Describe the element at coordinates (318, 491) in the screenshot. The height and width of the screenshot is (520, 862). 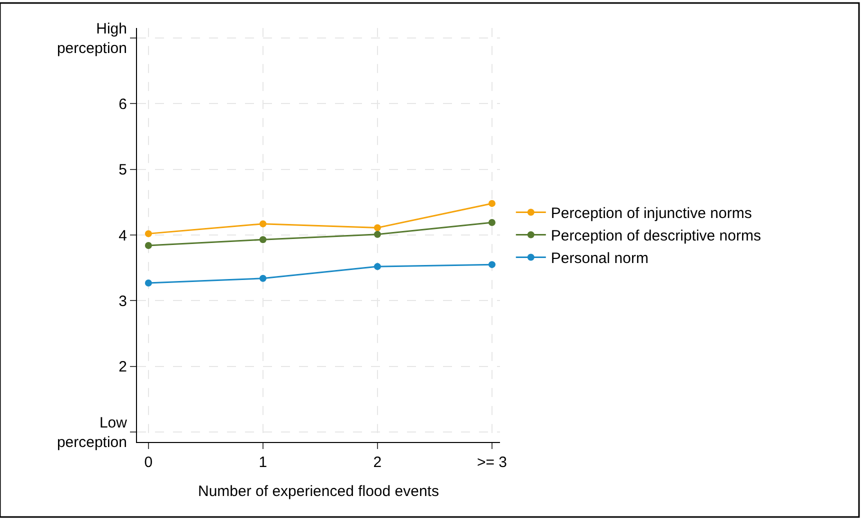
I see `x-axis-title: Number of experienced flood events` at that location.